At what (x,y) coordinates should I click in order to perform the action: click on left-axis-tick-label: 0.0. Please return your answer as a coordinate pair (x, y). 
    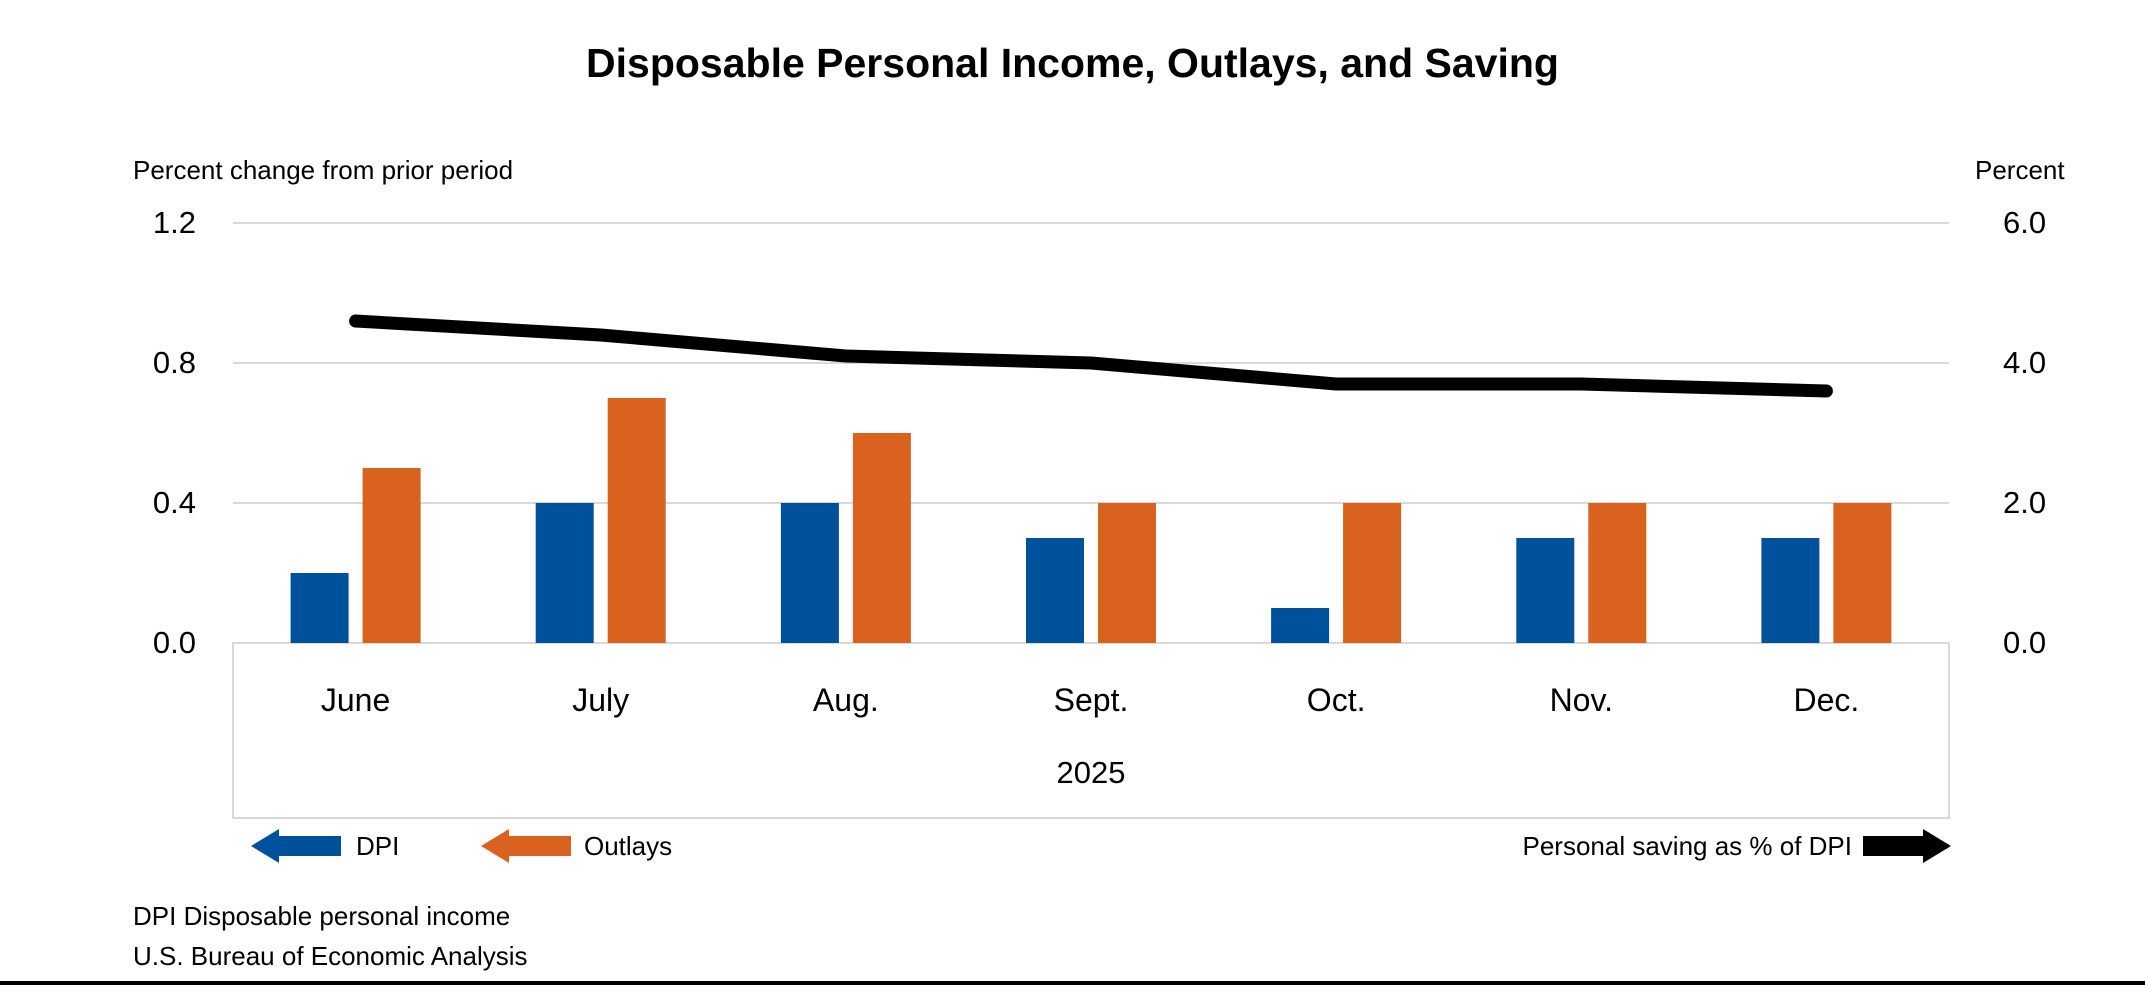
    Looking at the image, I should click on (174, 642).